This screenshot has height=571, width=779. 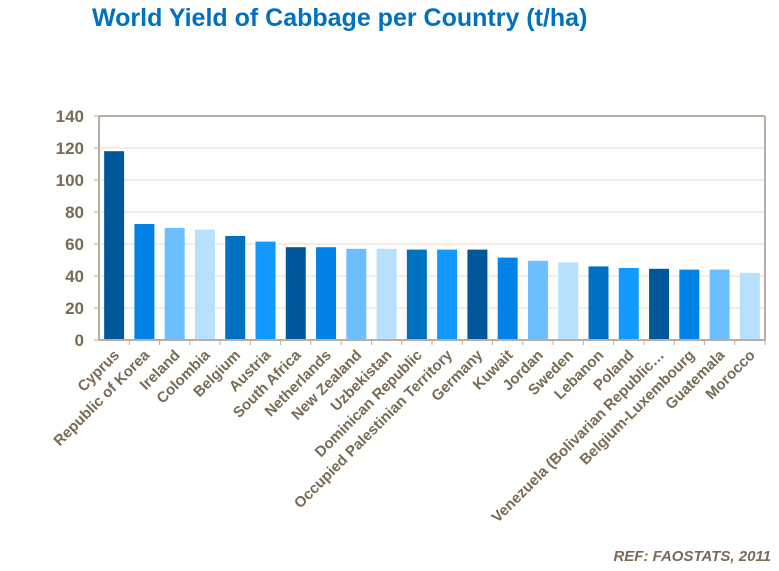 What do you see at coordinates (74, 212) in the screenshot?
I see `y-tick-label: 80` at bounding box center [74, 212].